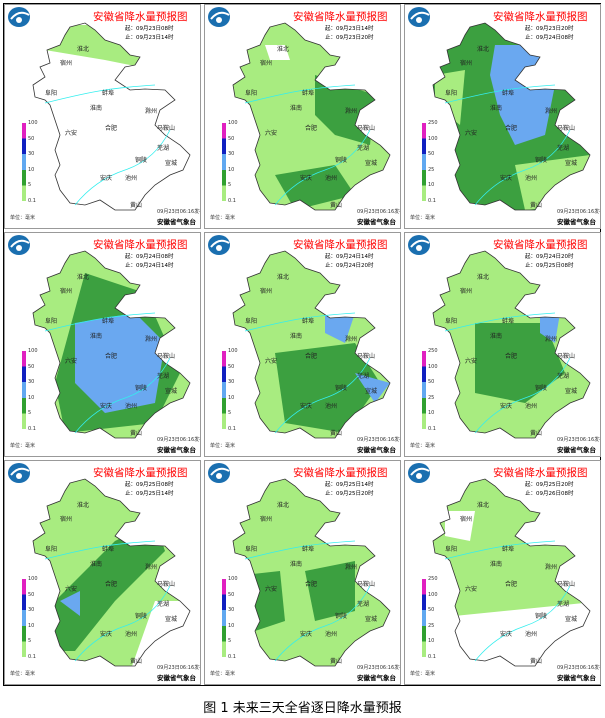 The height and width of the screenshot is (718, 605). I want to click on start-time: 起：09月23日14时, so click(349, 29).